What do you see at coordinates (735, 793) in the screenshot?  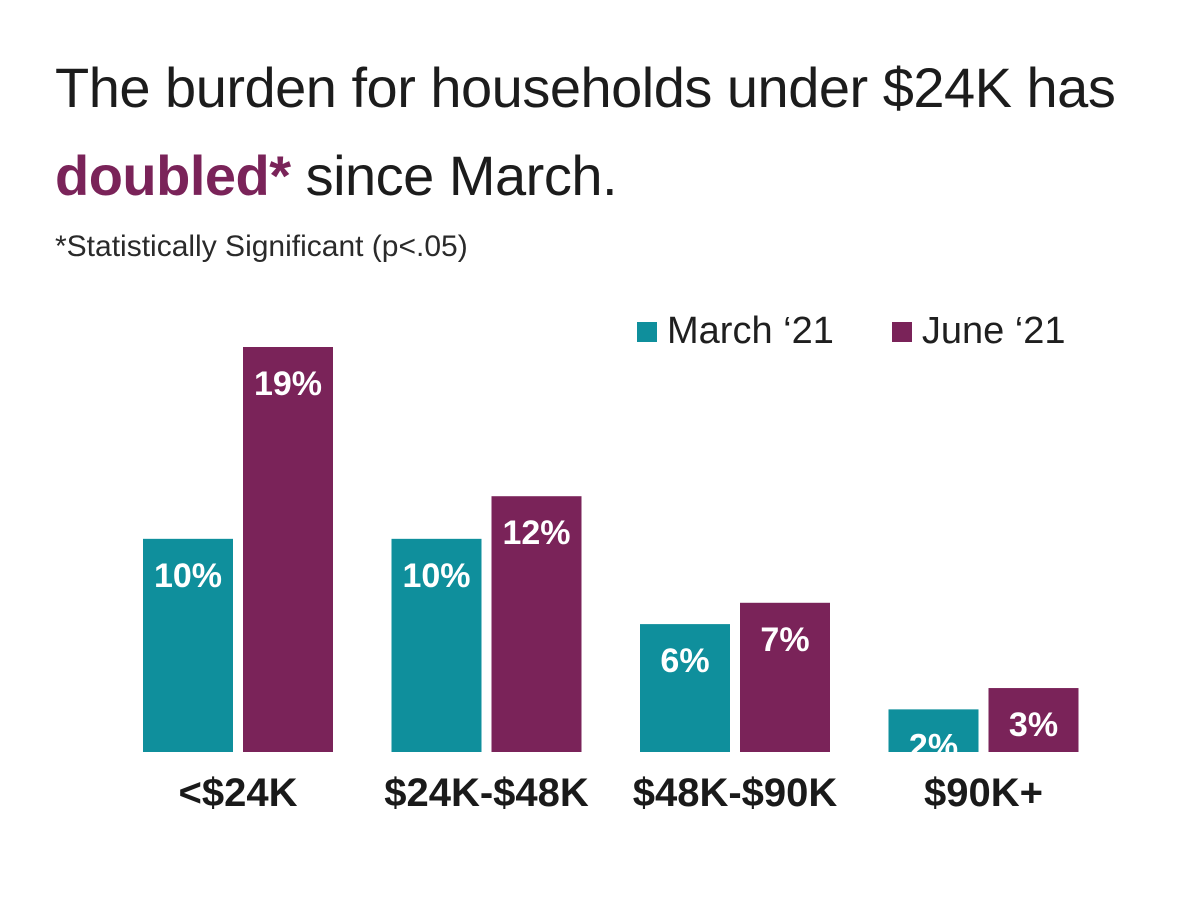 I see `category-label-2: $48K-$90K` at bounding box center [735, 793].